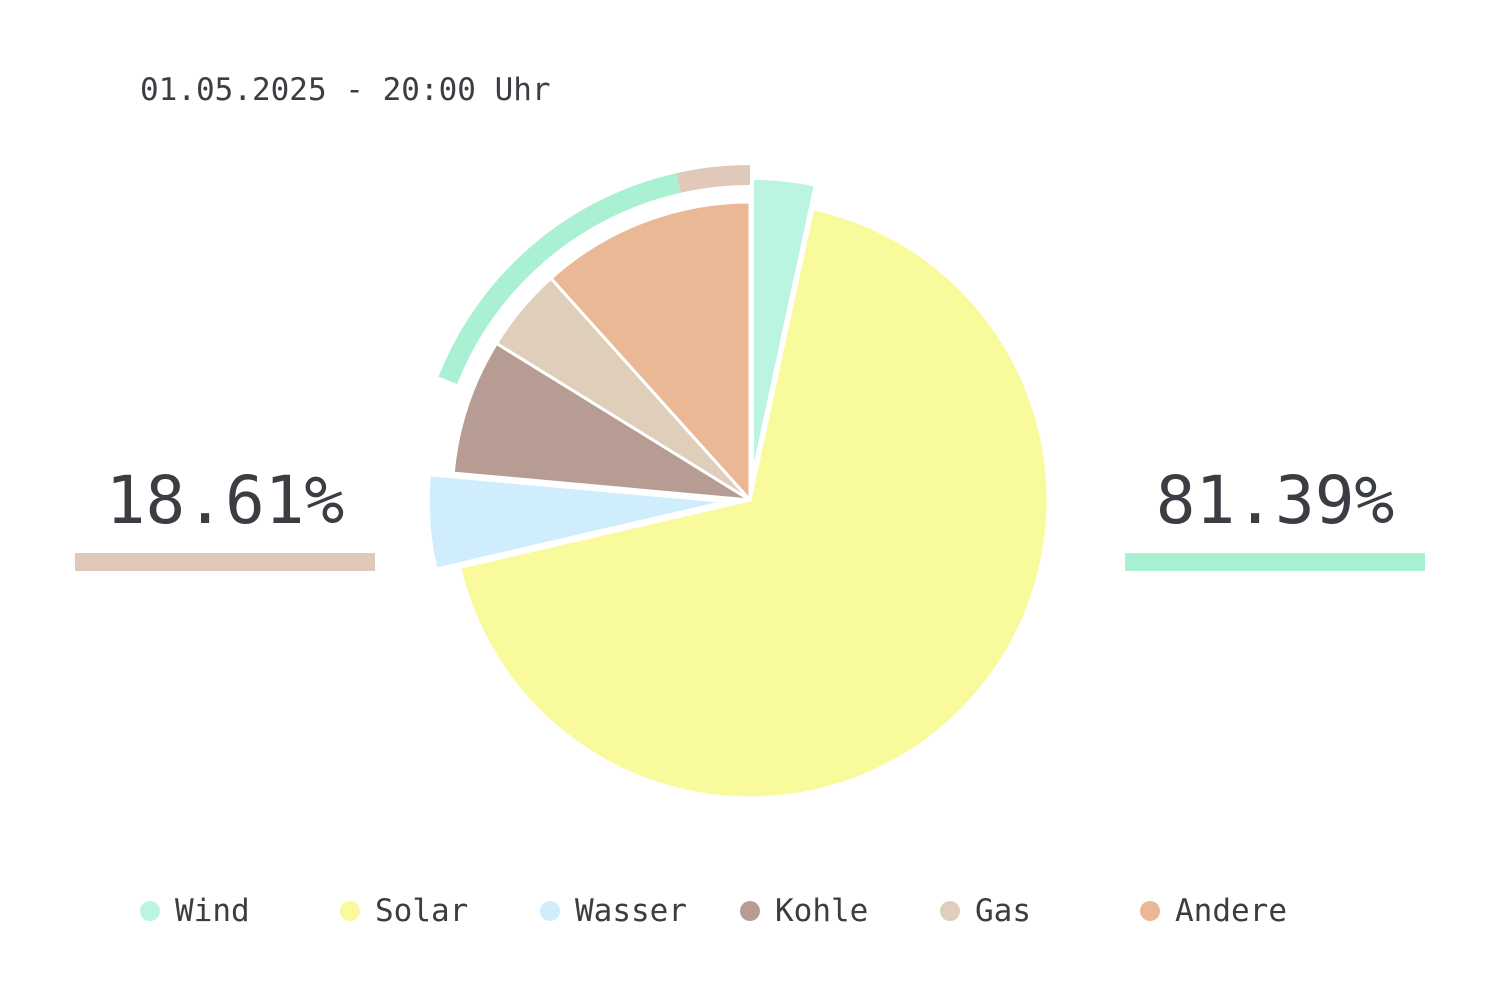  I want to click on legend-item-solar: Solar, so click(404, 911).